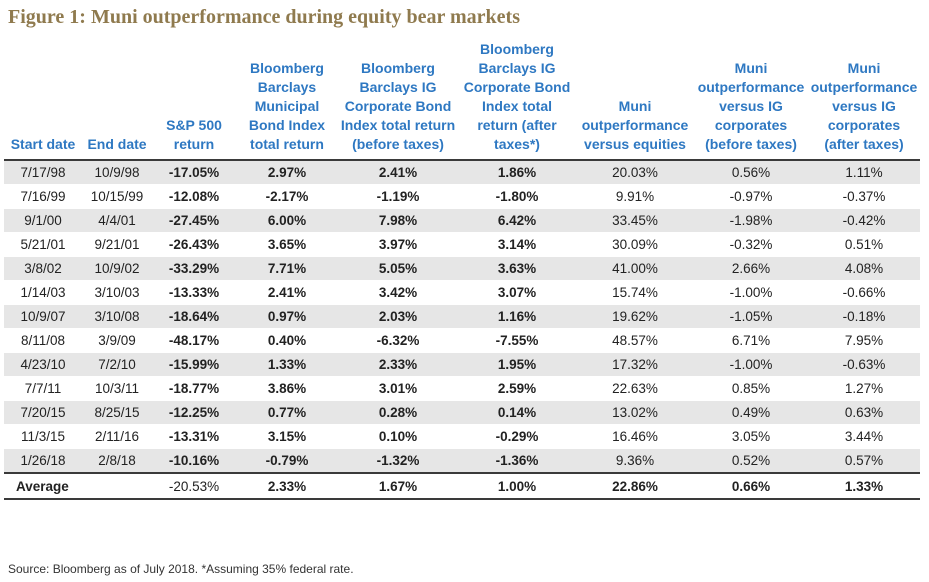 The width and height of the screenshot is (929, 582). I want to click on cell-ig-before-taxes: 3.97%, so click(398, 244).